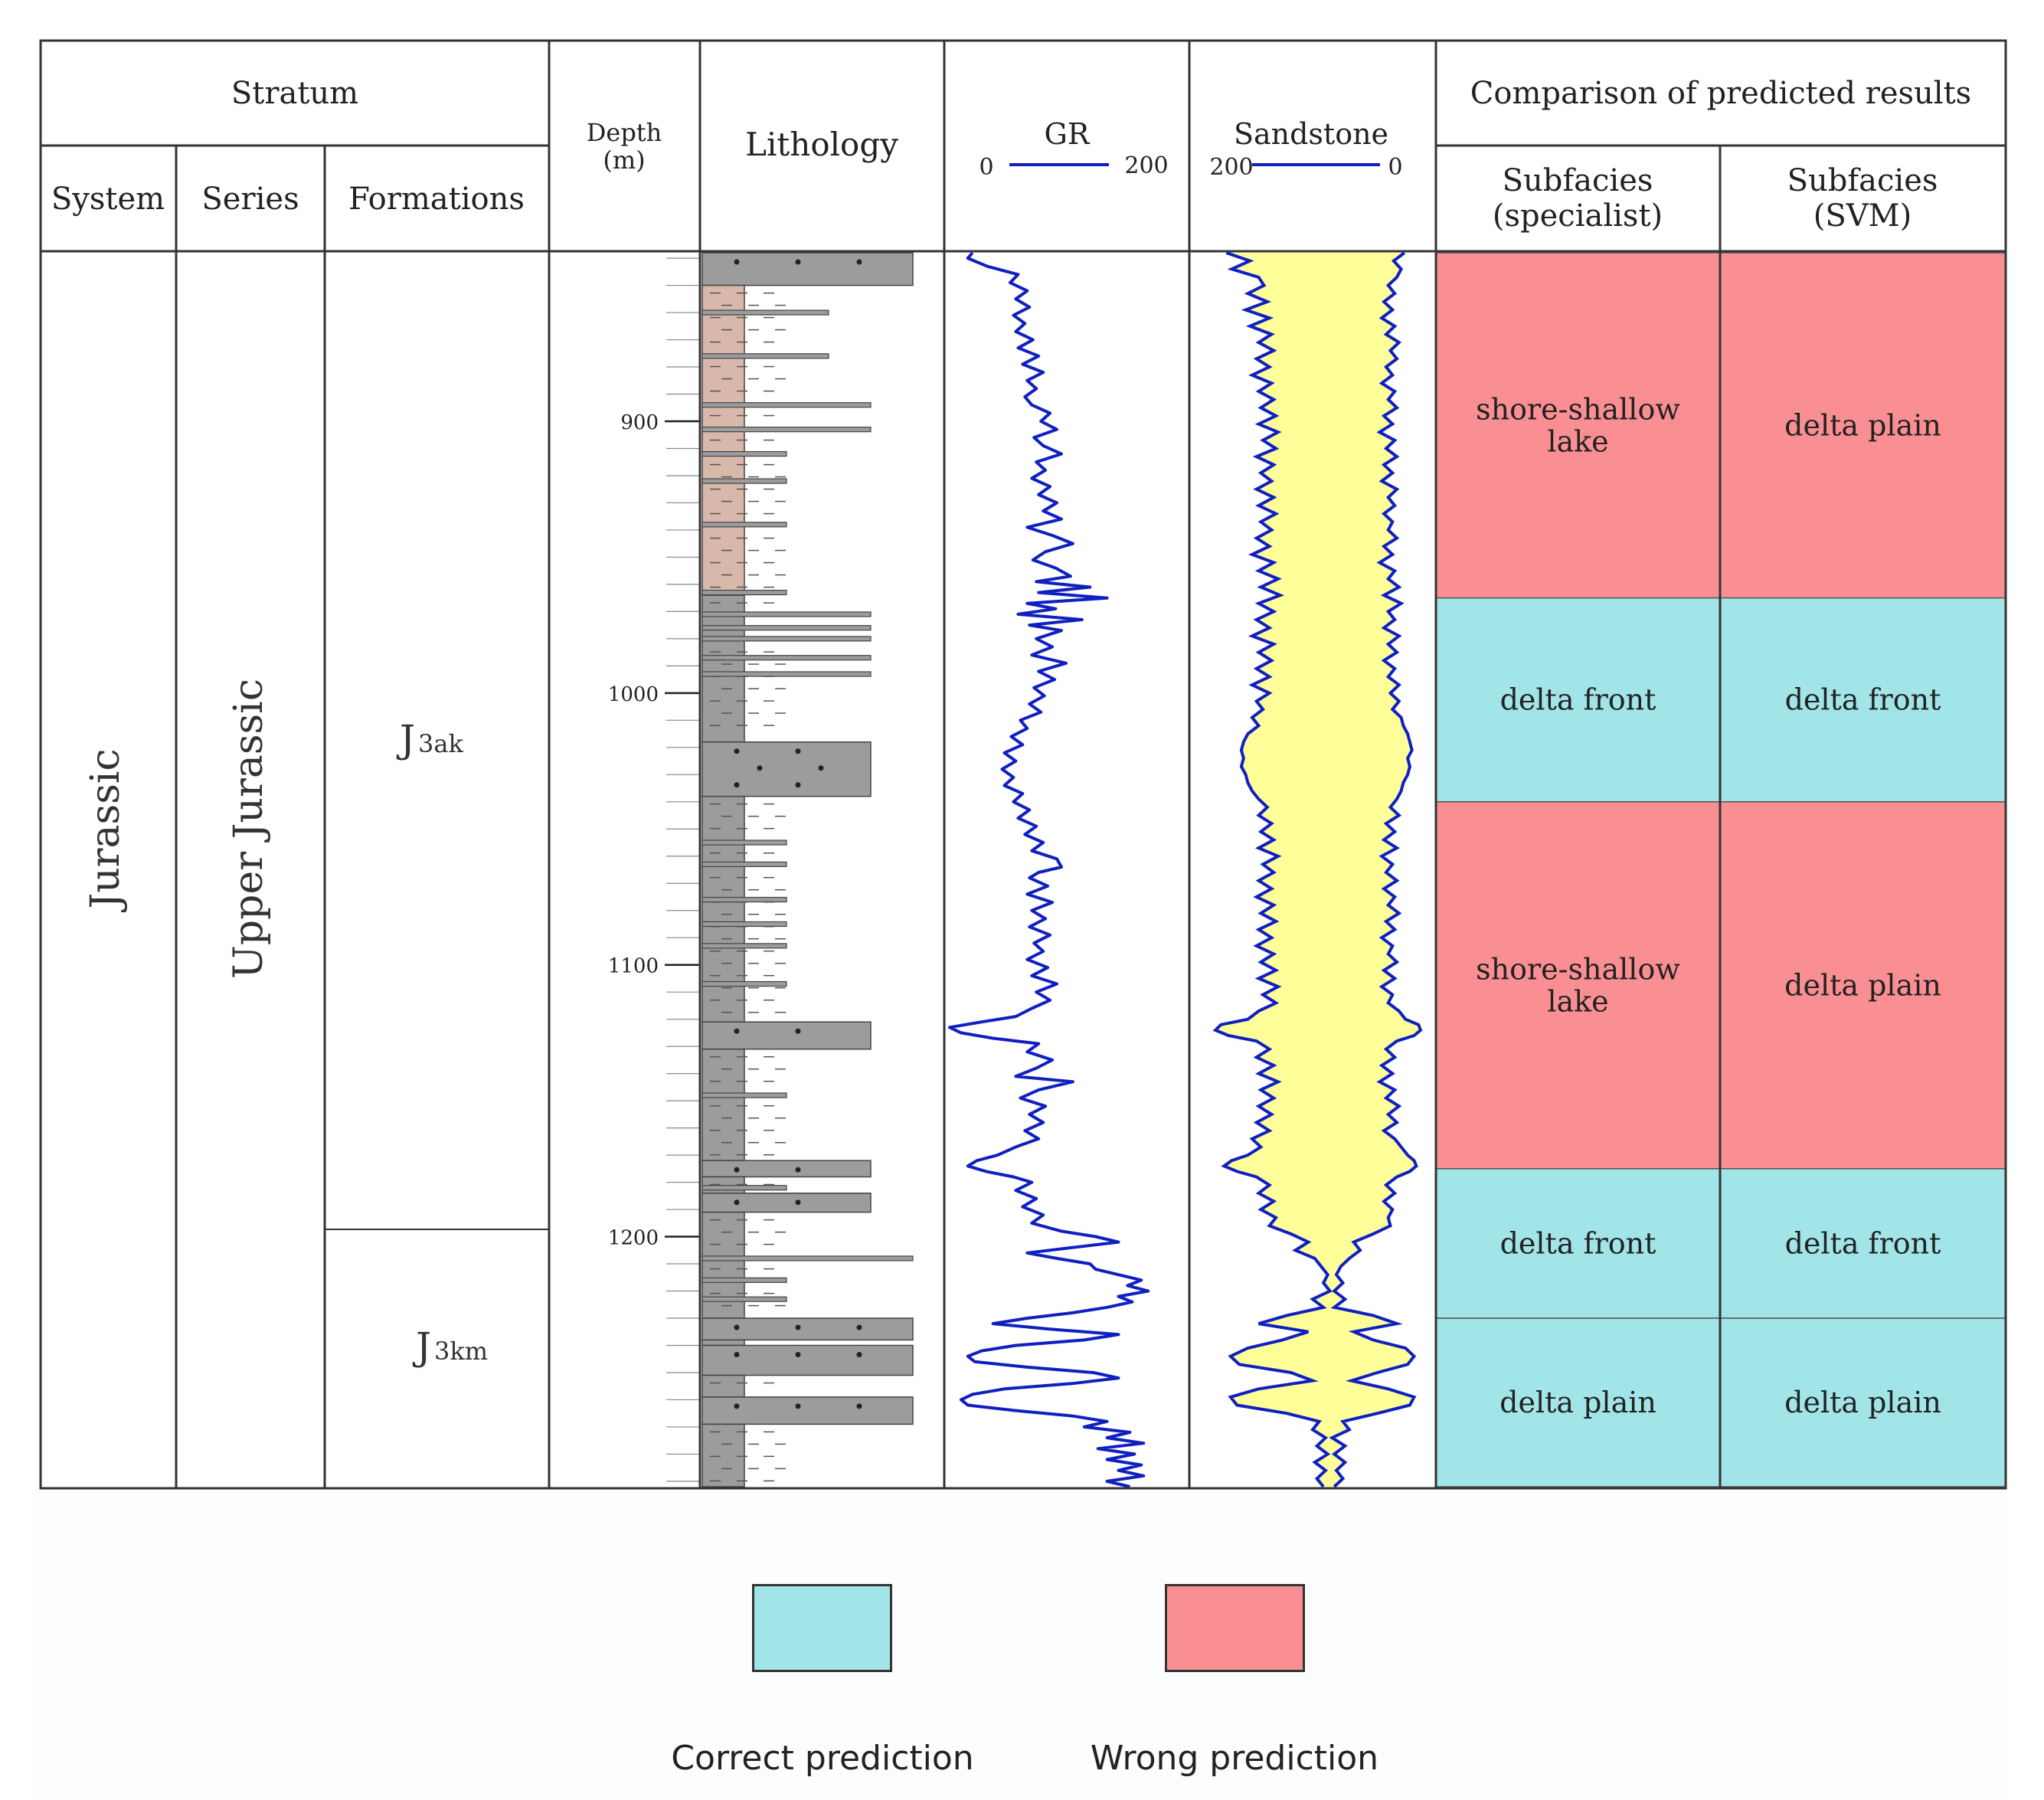 This screenshot has width=2044, height=1800. Describe the element at coordinates (1577, 1001) in the screenshot. I see `facies-label-specialist-2-1: lake` at that location.